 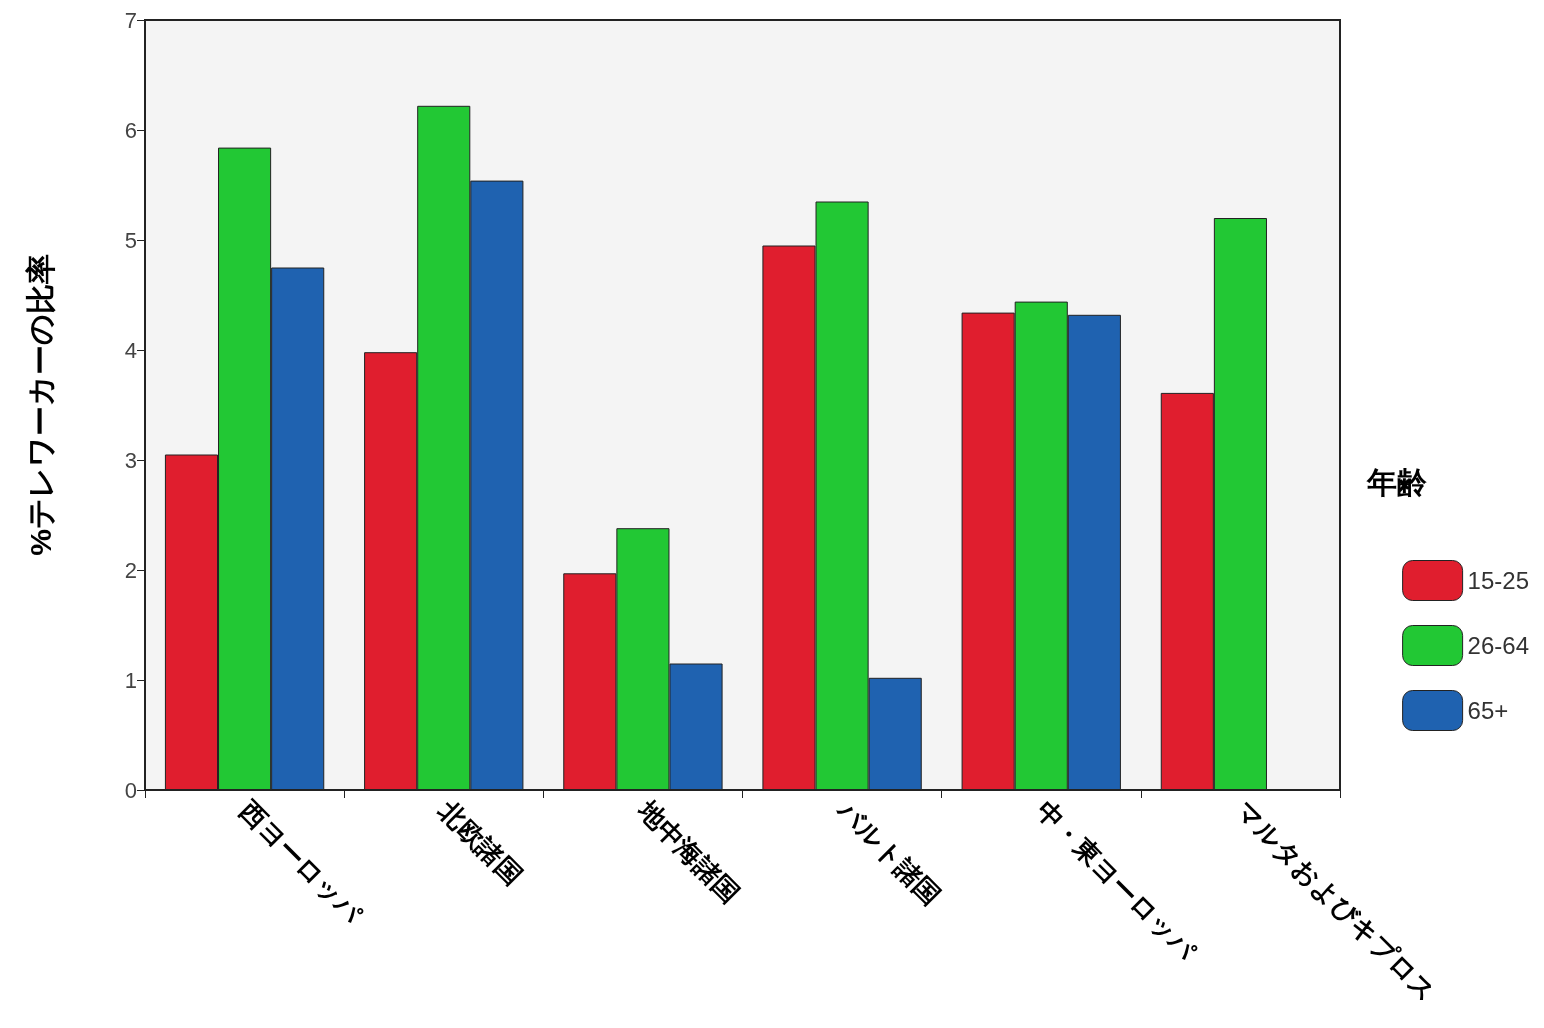 What do you see at coordinates (130, 570) in the screenshot?
I see `y-tick-label: 2` at bounding box center [130, 570].